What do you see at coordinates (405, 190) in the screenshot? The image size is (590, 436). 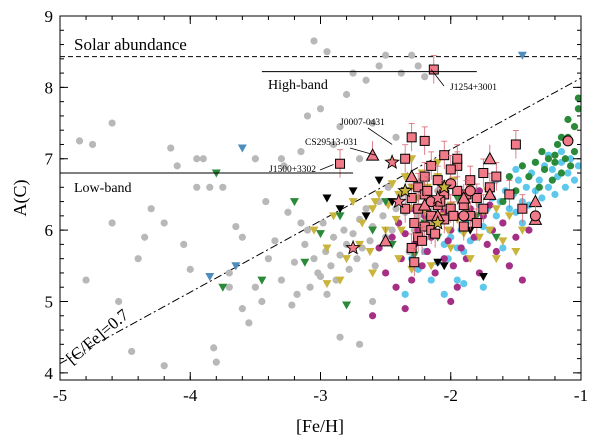 I see `star-gold-point` at bounding box center [405, 190].